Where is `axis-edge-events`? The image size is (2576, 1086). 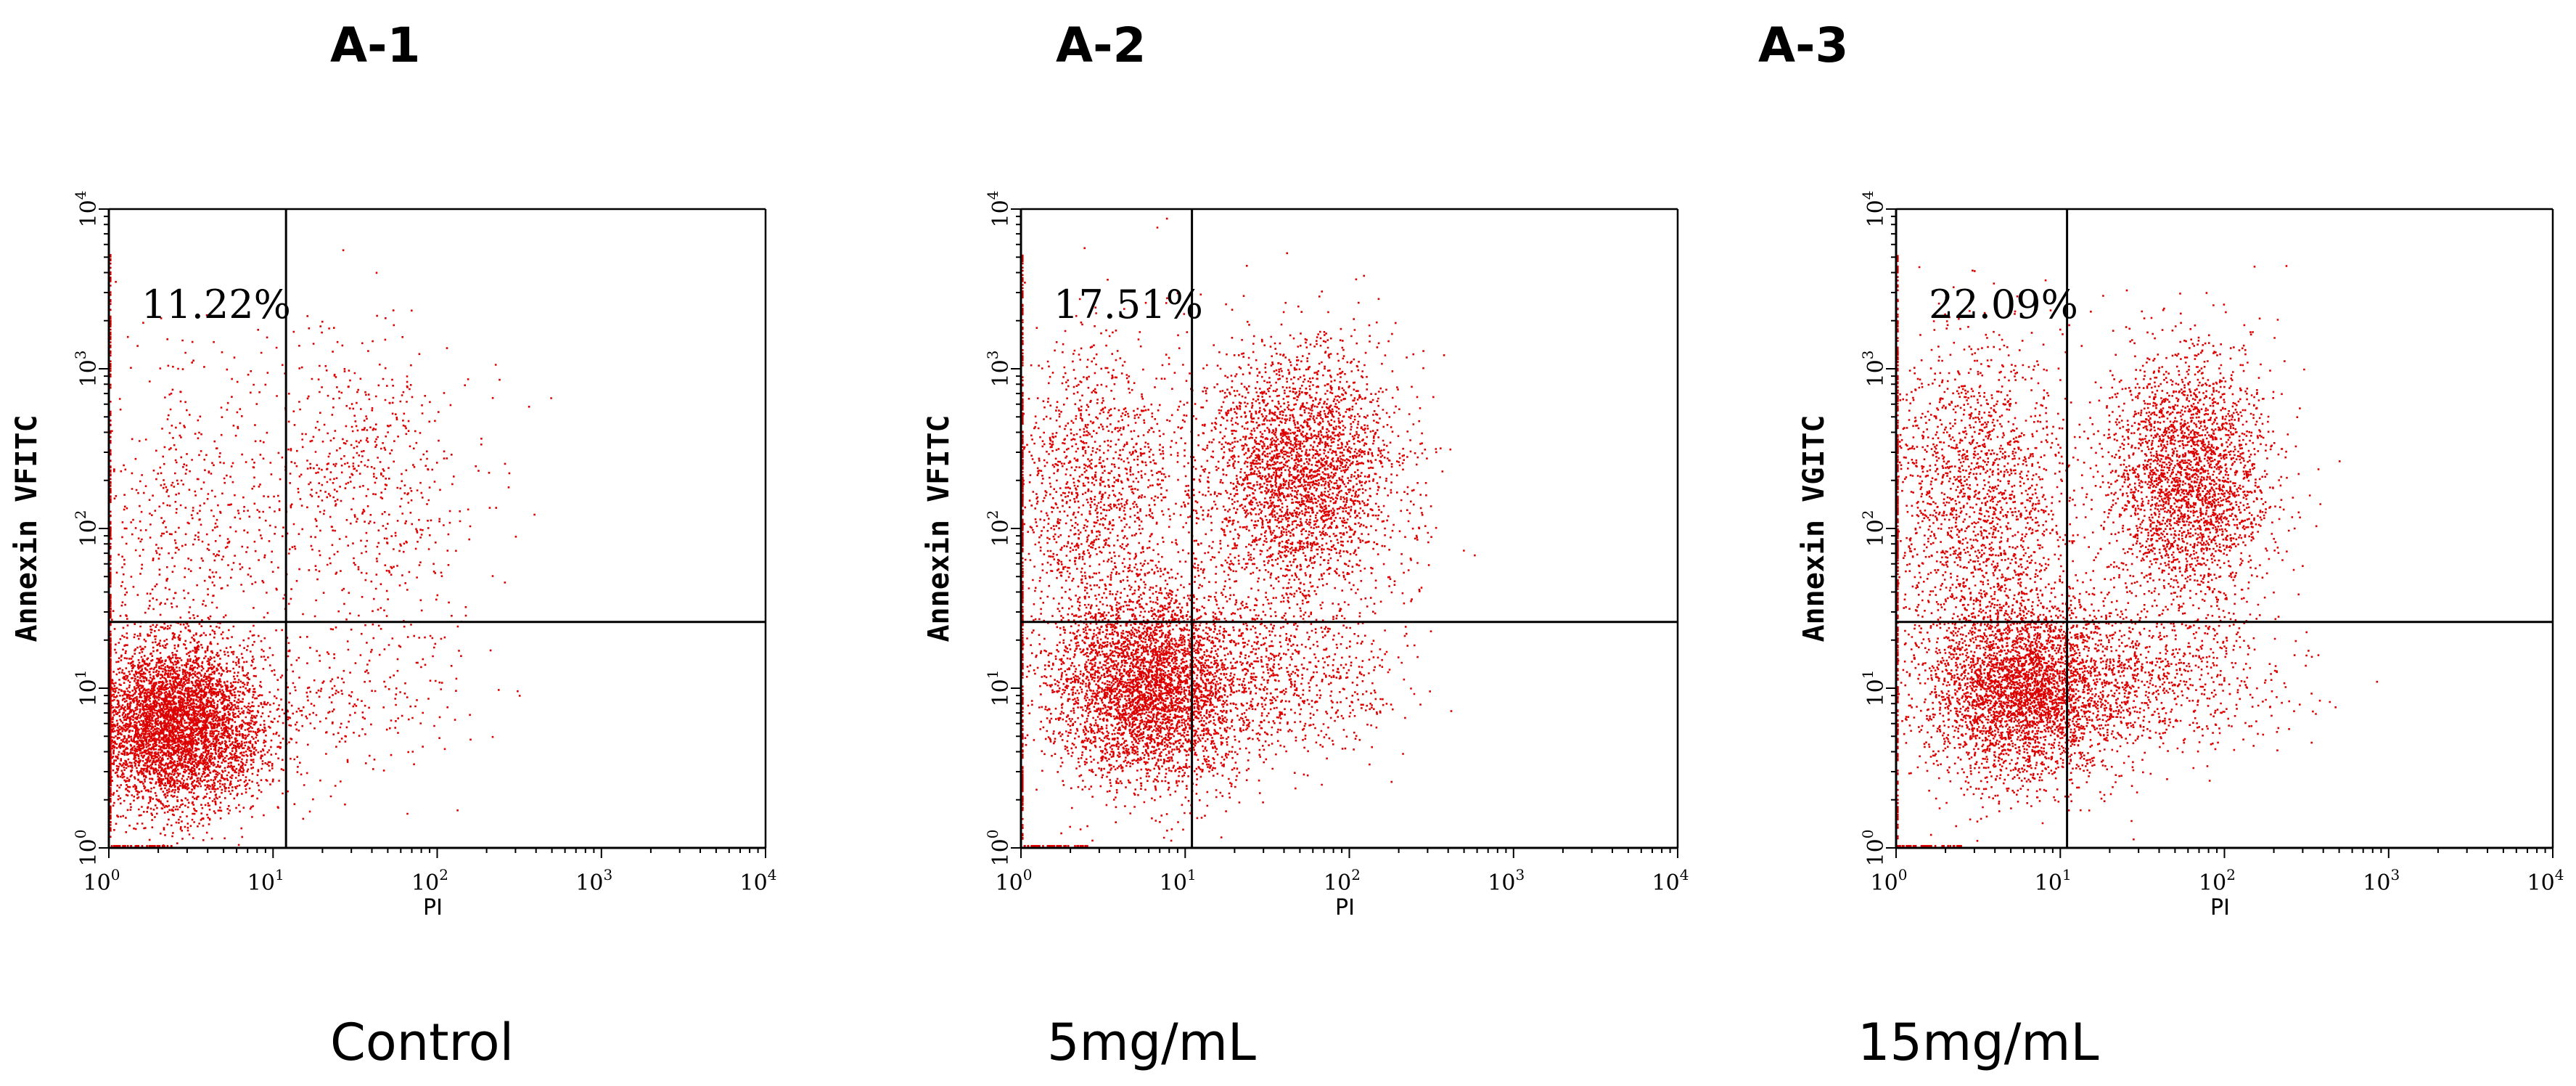 axis-edge-events is located at coordinates (1929, 551).